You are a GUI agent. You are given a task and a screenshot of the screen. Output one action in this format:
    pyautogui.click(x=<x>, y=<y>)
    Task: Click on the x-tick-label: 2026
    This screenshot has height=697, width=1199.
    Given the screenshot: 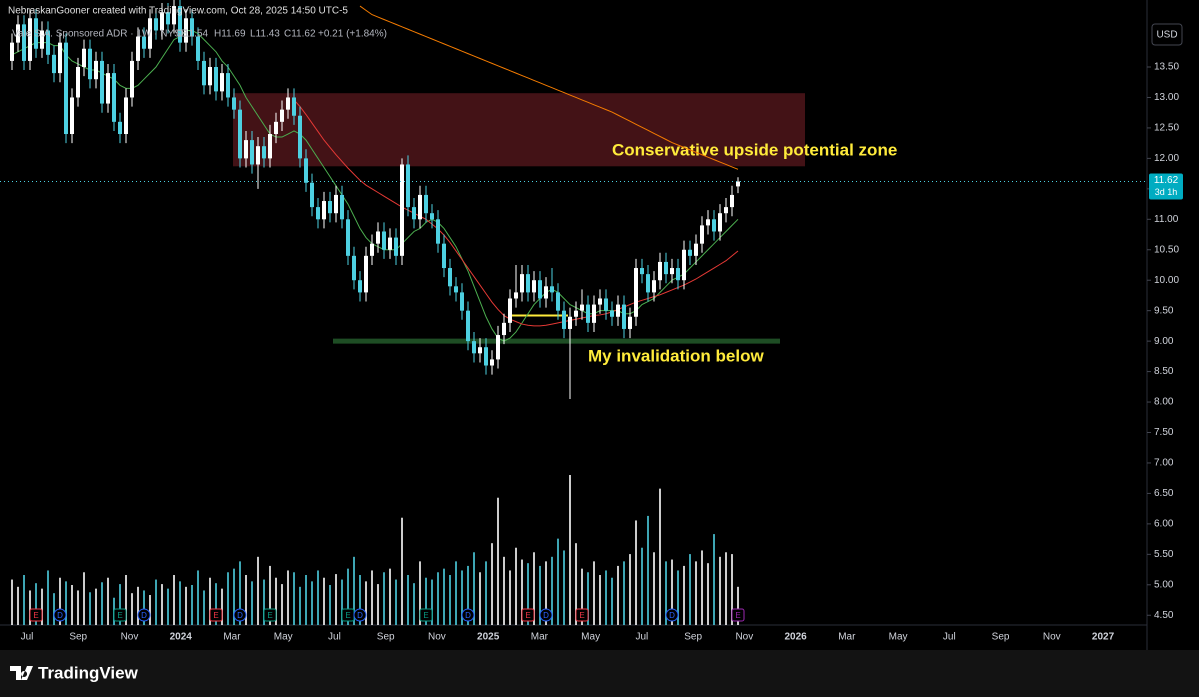 What is the action you would take?
    pyautogui.click(x=795, y=637)
    